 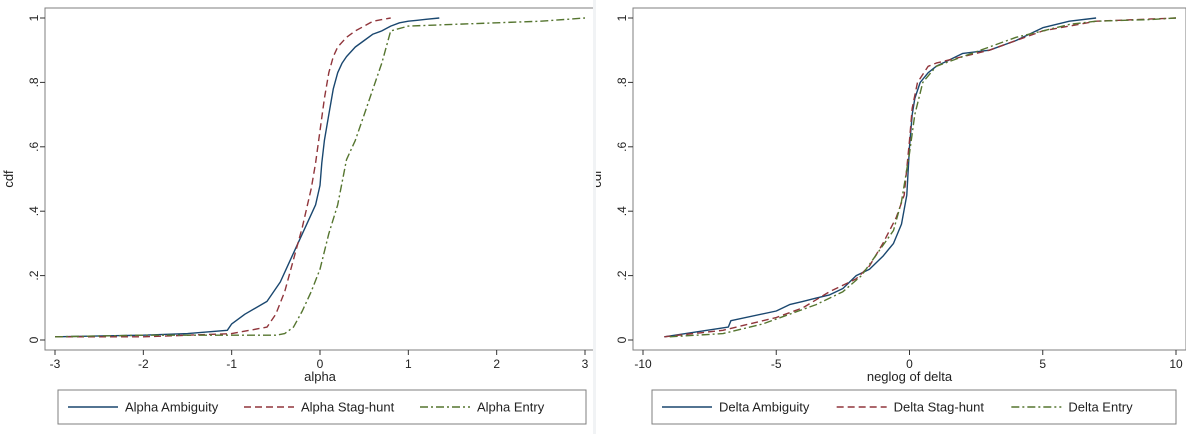 I want to click on x-tick-label: -5, so click(x=776, y=364).